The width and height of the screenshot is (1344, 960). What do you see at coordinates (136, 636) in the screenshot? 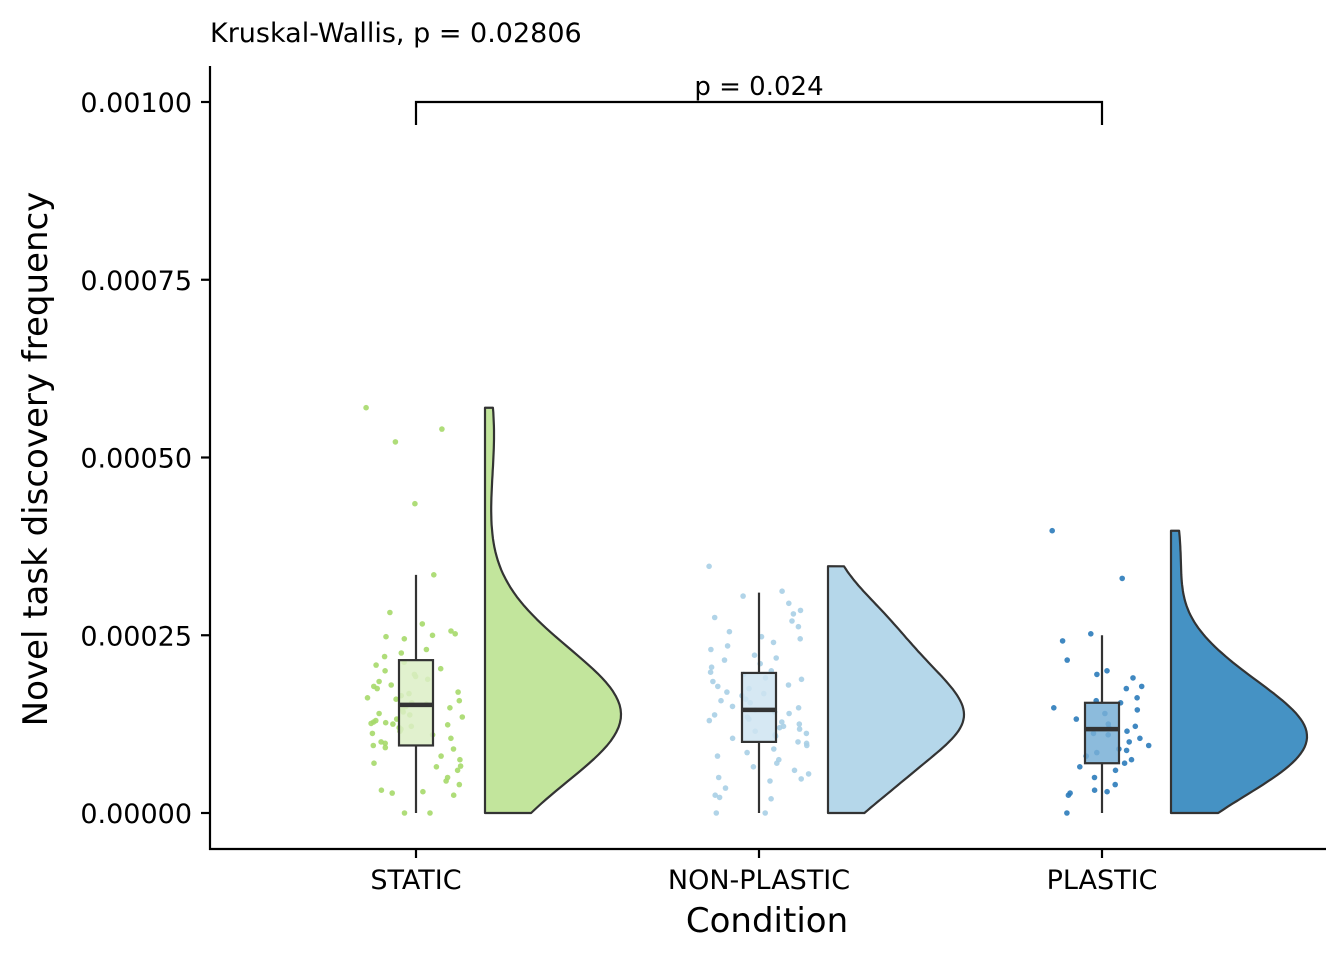
I see `y-tick-label: 0.00025` at bounding box center [136, 636].